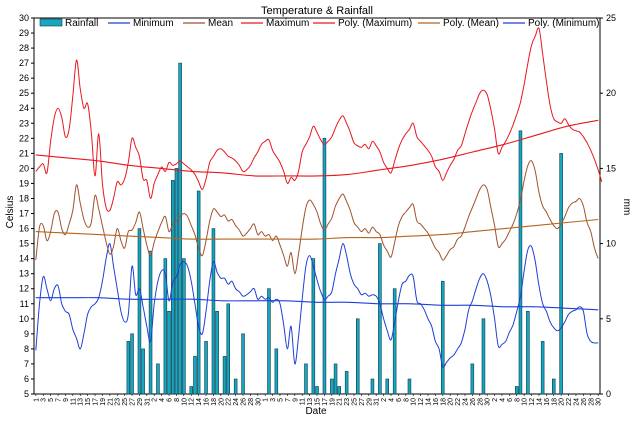 The width and height of the screenshot is (637, 430). Describe the element at coordinates (24, 48) in the screenshot. I see `y-tick-label: 28` at that location.